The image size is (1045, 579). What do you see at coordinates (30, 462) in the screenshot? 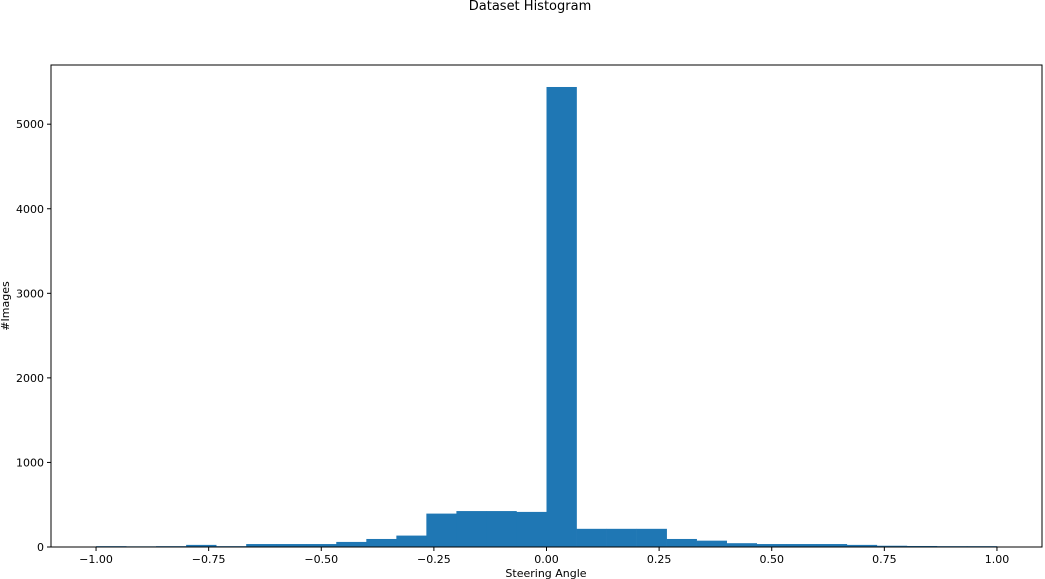
I see `y-tick-label: 1000` at bounding box center [30, 462].